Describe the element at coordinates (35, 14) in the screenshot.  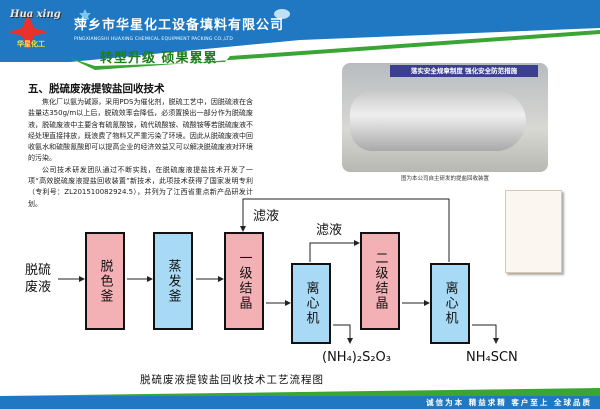
I see `logo: Hua xing` at that location.